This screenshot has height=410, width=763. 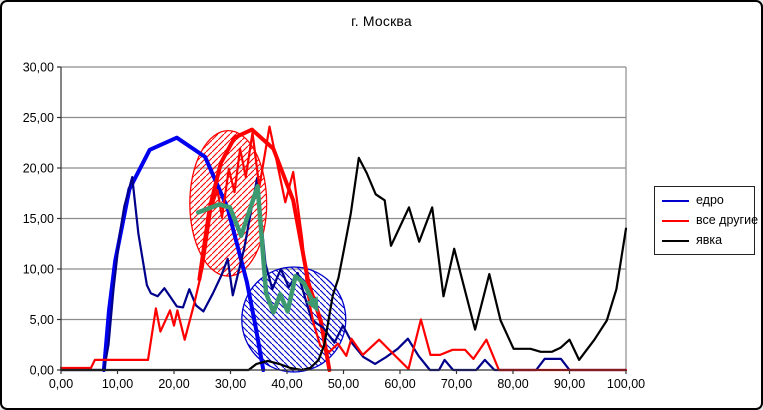 I want to click on y-tick-label: 20,00, so click(x=38, y=168).